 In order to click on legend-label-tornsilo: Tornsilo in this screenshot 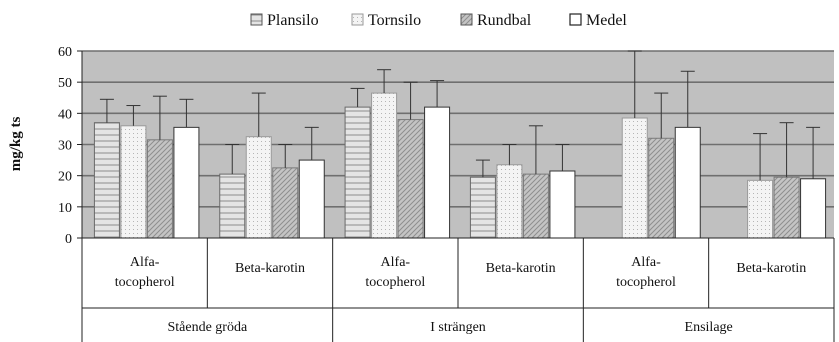, I will do `click(394, 20)`.